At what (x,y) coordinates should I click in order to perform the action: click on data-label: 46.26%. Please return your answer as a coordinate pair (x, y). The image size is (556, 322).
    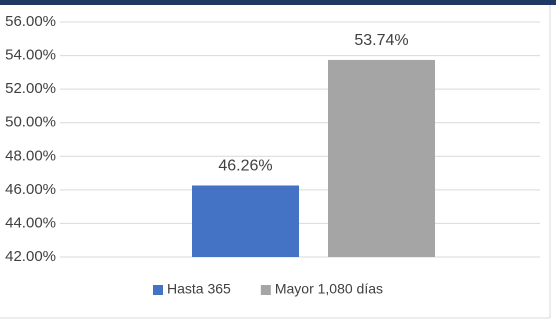
    Looking at the image, I should click on (245, 166).